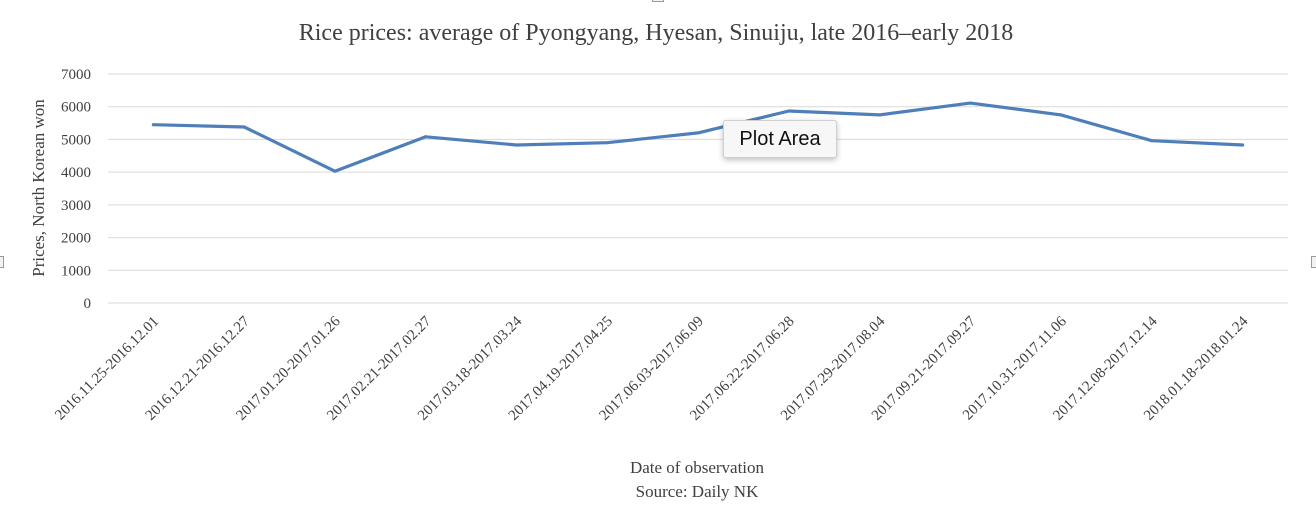  What do you see at coordinates (698, 137) in the screenshot?
I see `series-line` at bounding box center [698, 137].